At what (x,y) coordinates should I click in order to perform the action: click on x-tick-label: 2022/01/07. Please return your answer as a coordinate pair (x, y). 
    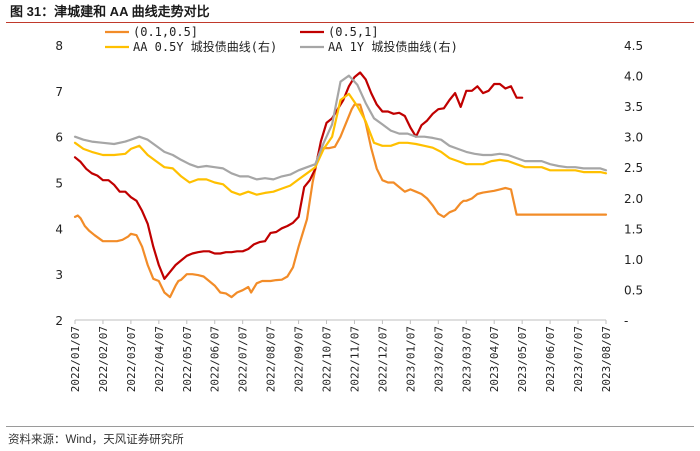
    Looking at the image, I should click on (75, 359).